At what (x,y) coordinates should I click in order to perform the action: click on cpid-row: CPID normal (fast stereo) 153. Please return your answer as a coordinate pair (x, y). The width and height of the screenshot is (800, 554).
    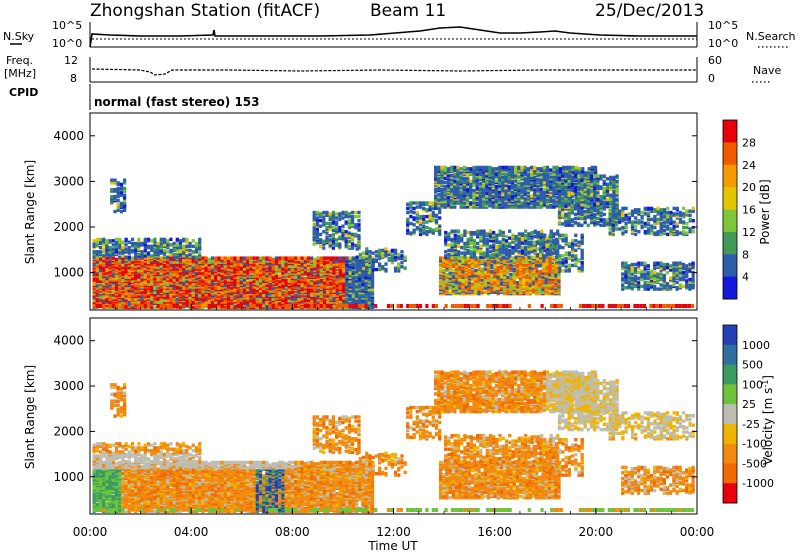
    Looking at the image, I should click on (134, 97).